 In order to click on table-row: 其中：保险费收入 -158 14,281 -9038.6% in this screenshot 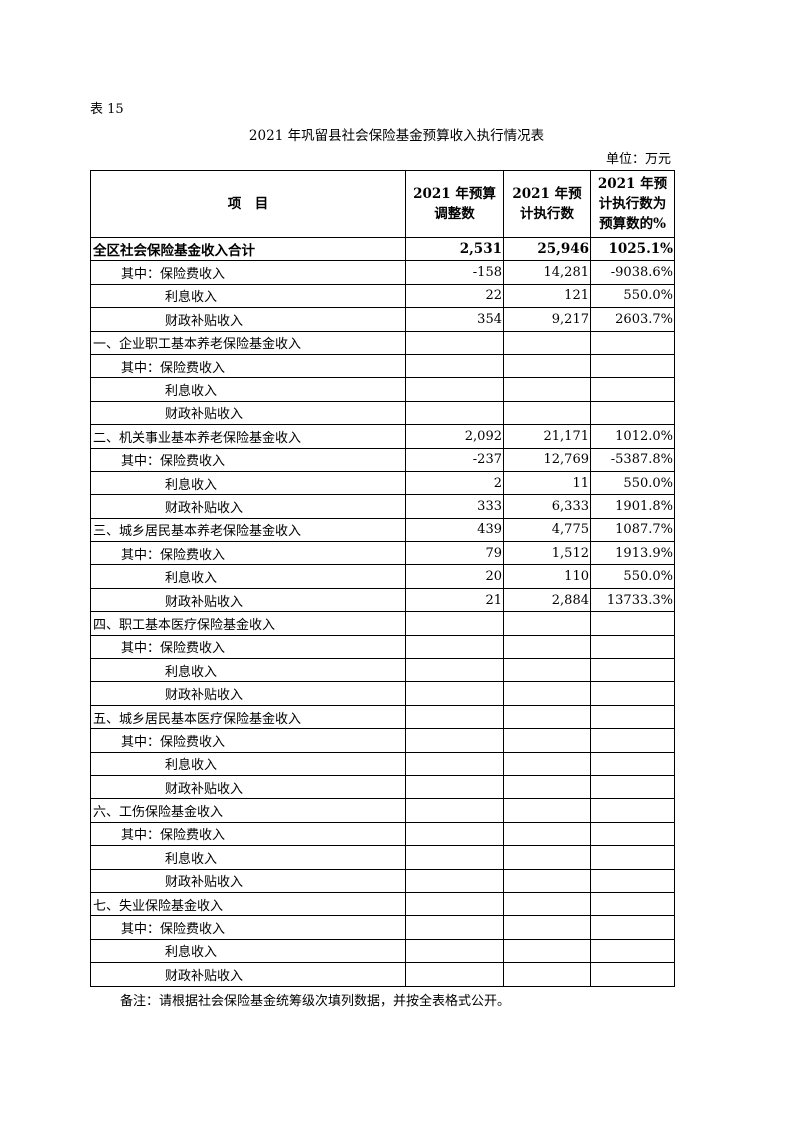, I will do `click(382, 272)`.